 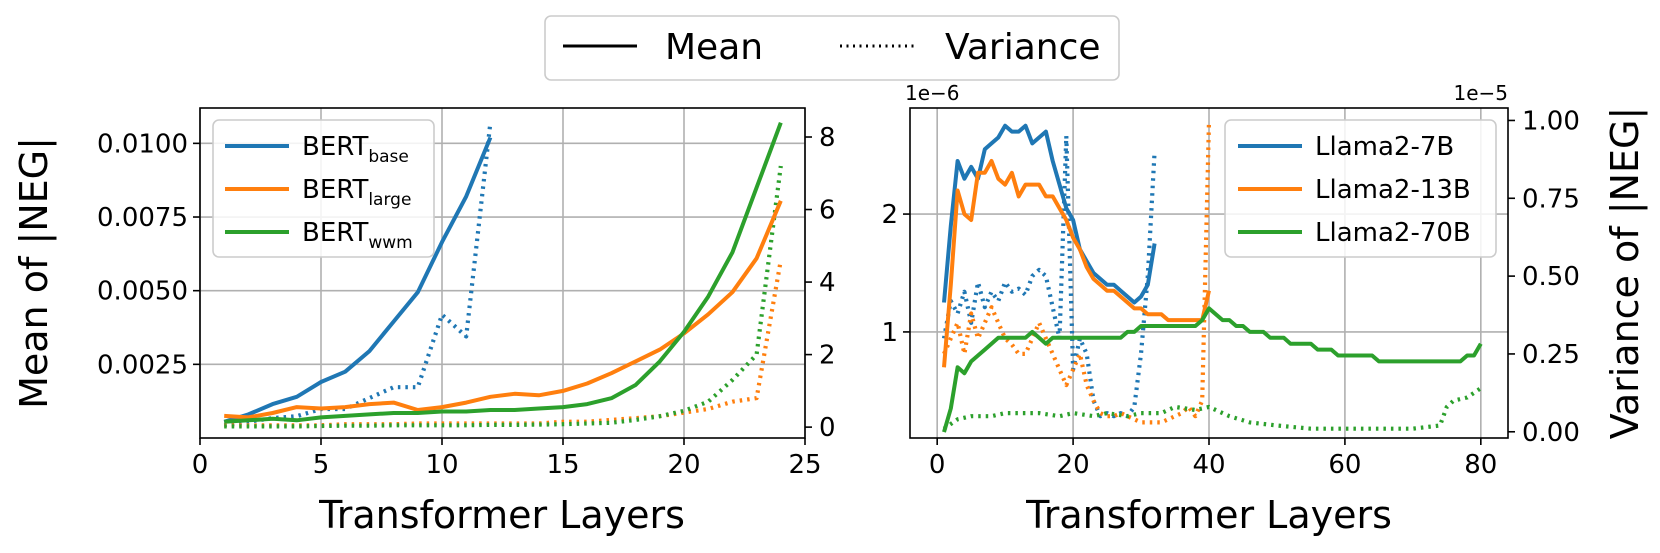 I want to click on llama2-13b-mean-line, so click(x=1076, y=263).